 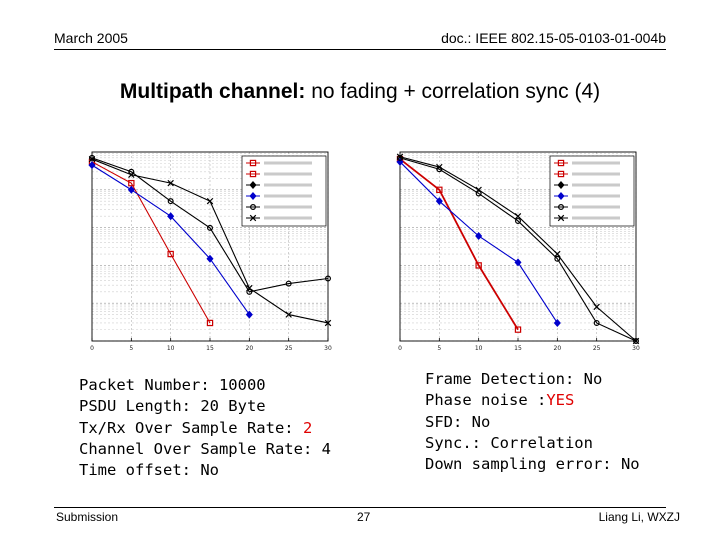 What do you see at coordinates (289, 348) in the screenshot?
I see `x-tick-label: 25` at bounding box center [289, 348].